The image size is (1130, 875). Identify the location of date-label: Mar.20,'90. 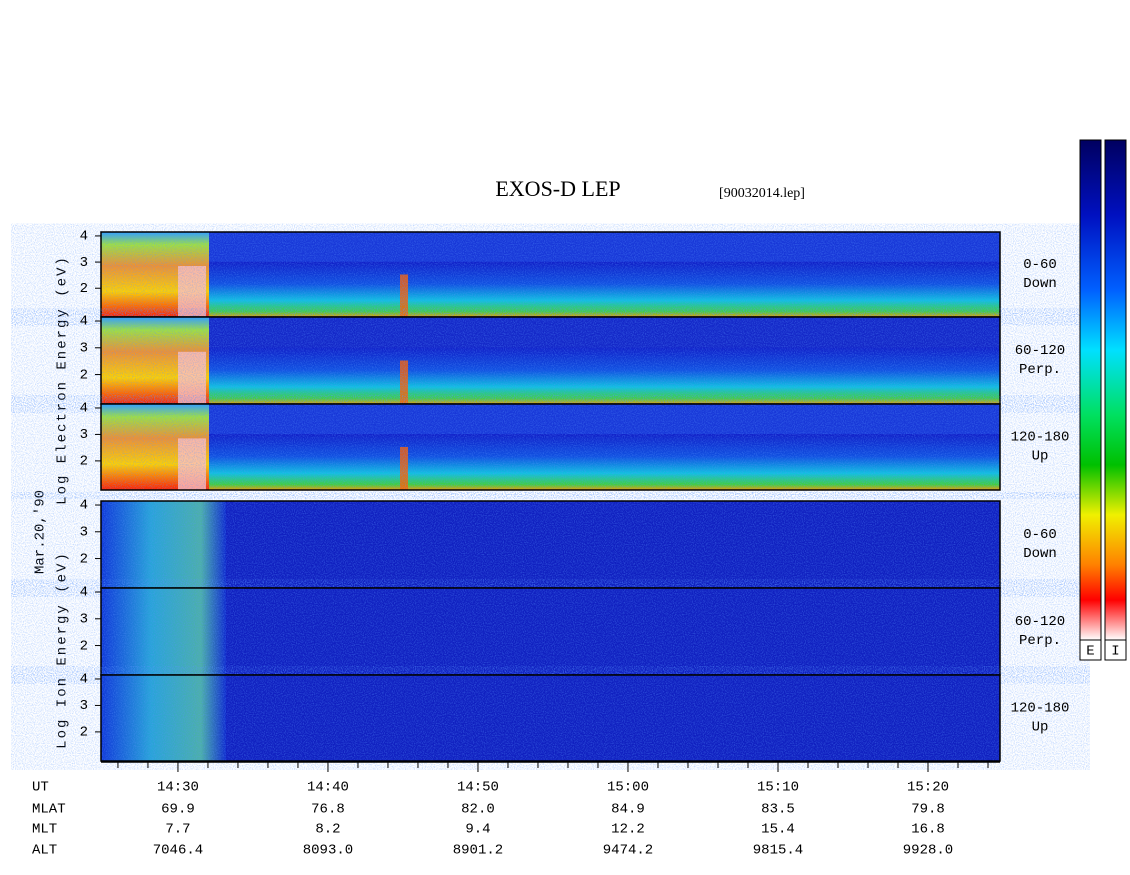
(41, 532).